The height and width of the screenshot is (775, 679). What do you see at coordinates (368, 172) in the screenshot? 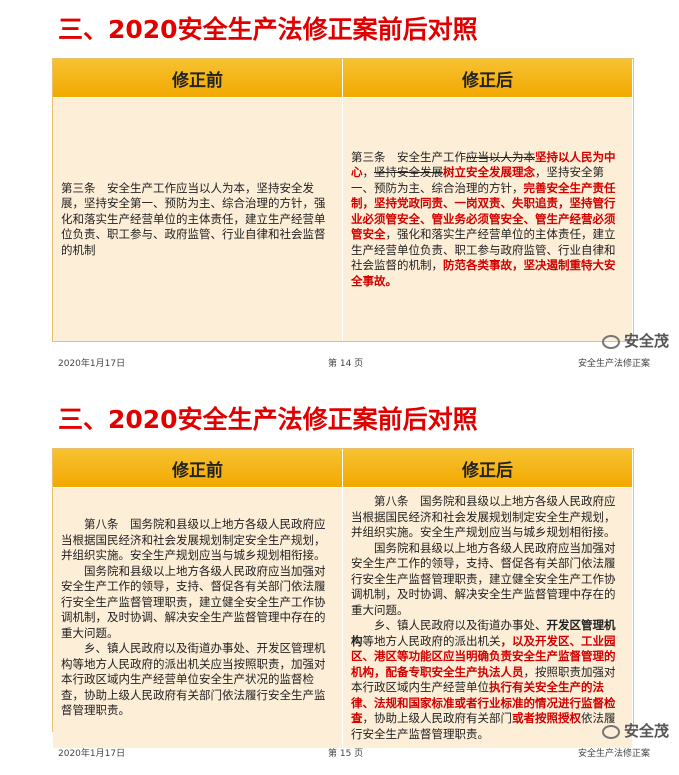
I see `text-run: ，` at bounding box center [368, 172].